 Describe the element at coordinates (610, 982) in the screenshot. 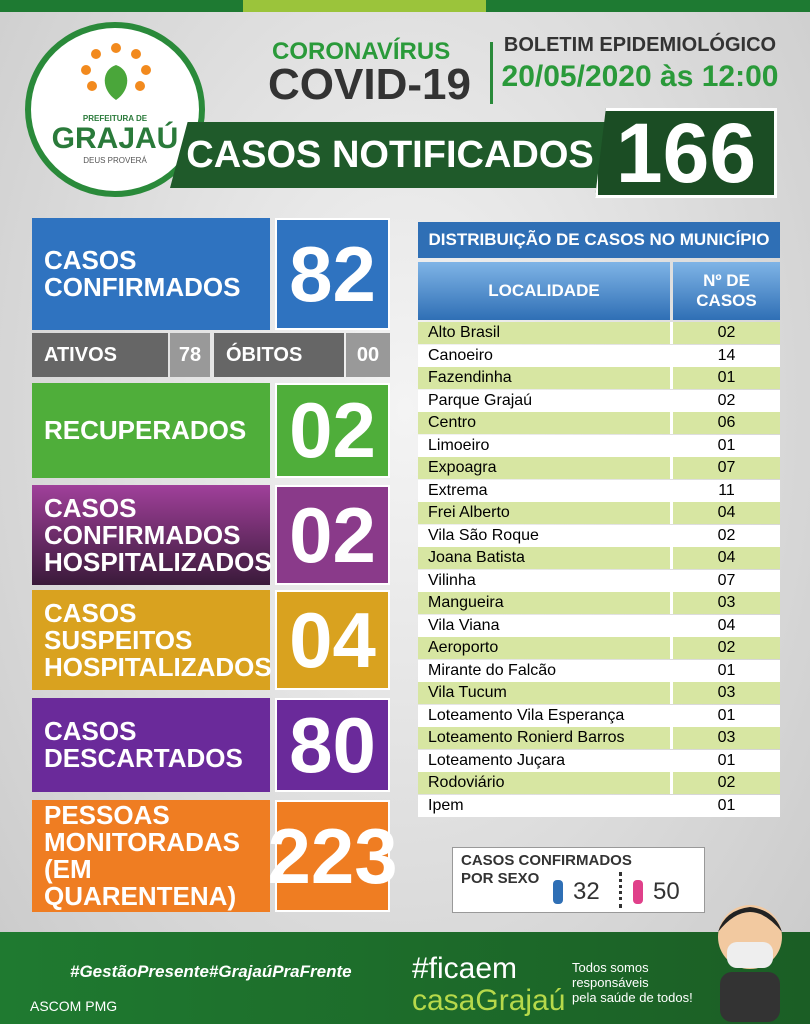

I see `slogan-line: responsáveis` at that location.